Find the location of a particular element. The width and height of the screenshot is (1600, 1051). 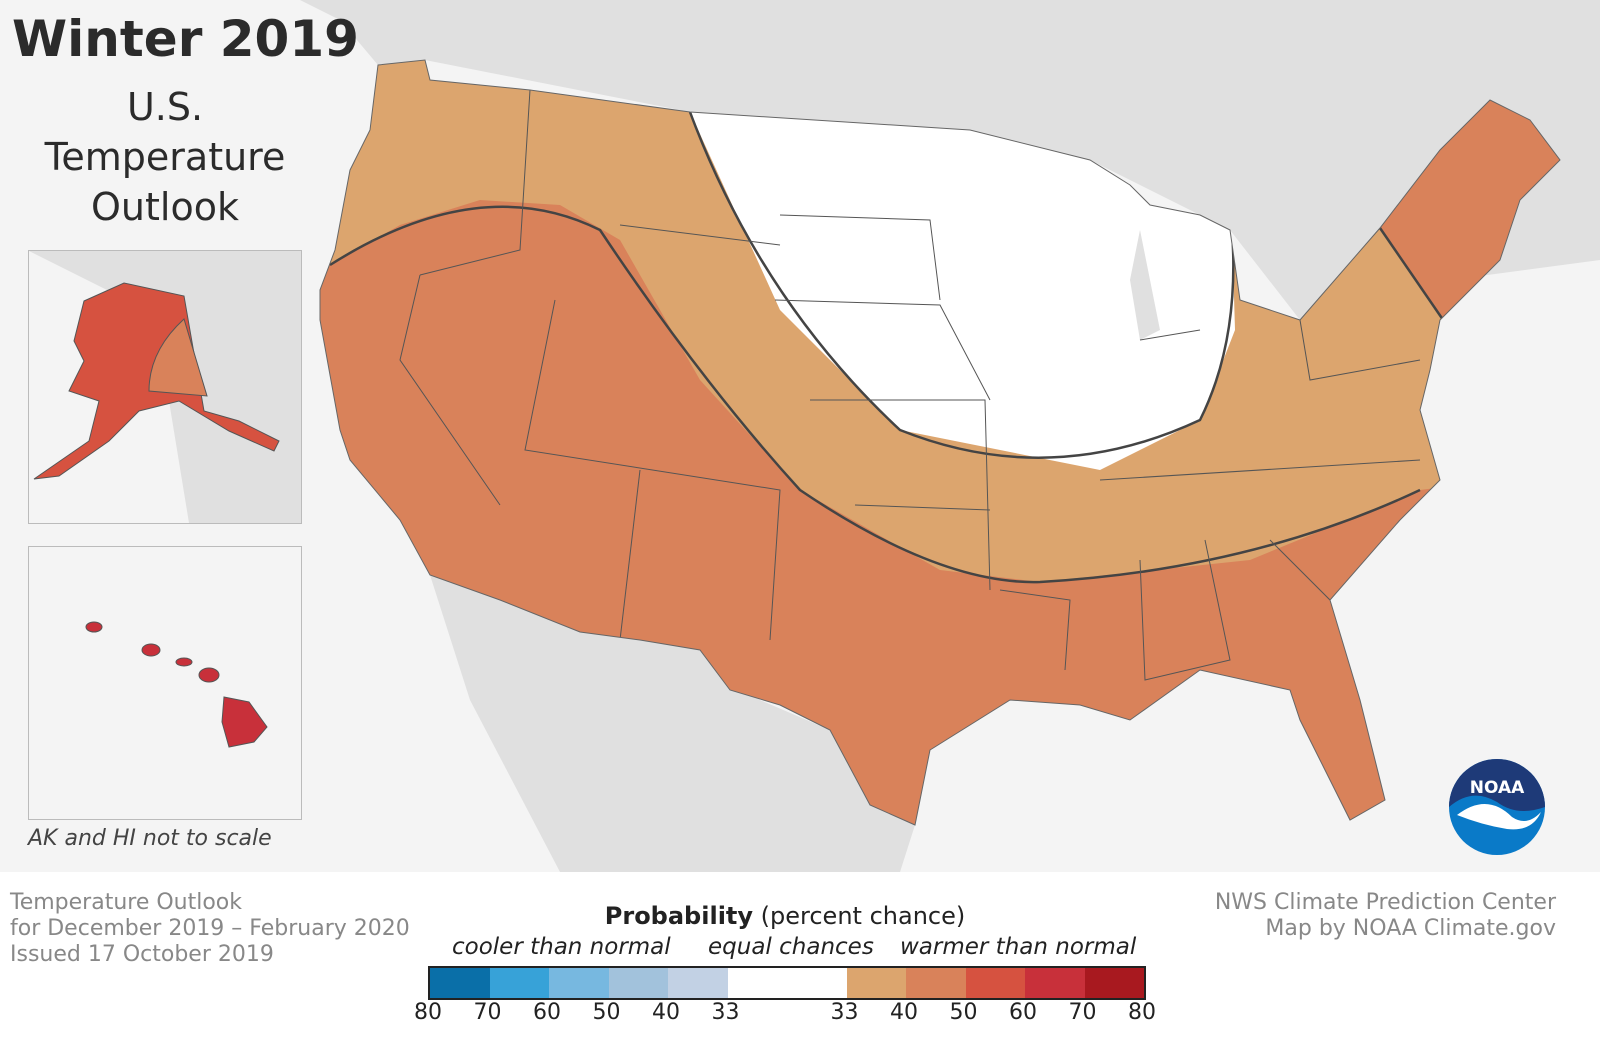

legend-title: Probability (percent chance) is located at coordinates (785, 916).